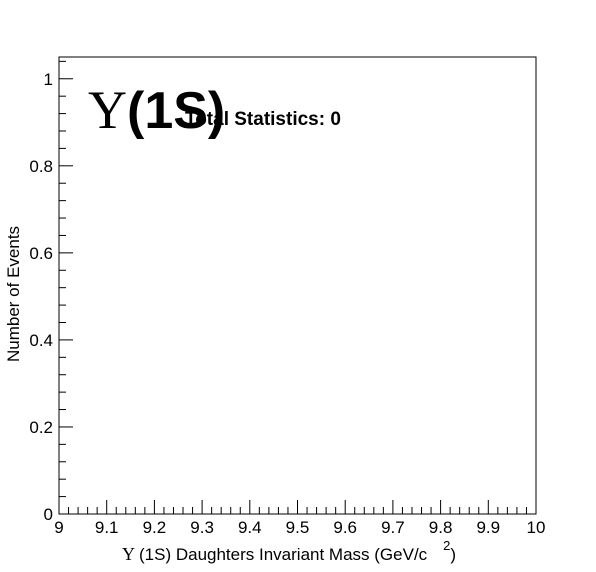 The width and height of the screenshot is (596, 572). What do you see at coordinates (48, 79) in the screenshot?
I see `y-tick-label: 1` at bounding box center [48, 79].